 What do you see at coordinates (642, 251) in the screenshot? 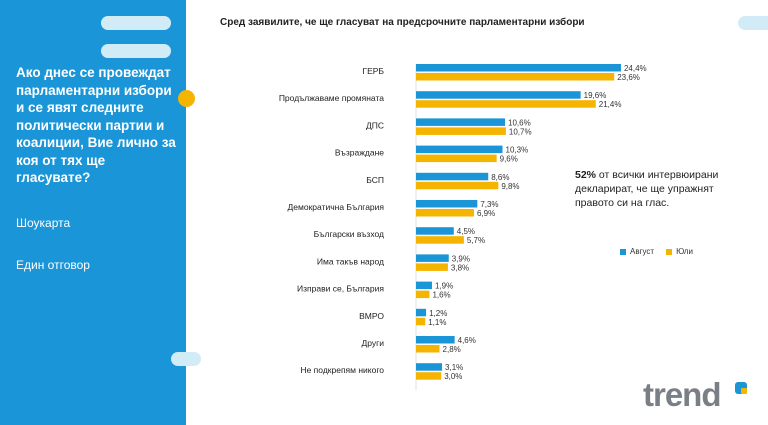
I see `legend-label-august: Август` at bounding box center [642, 251].